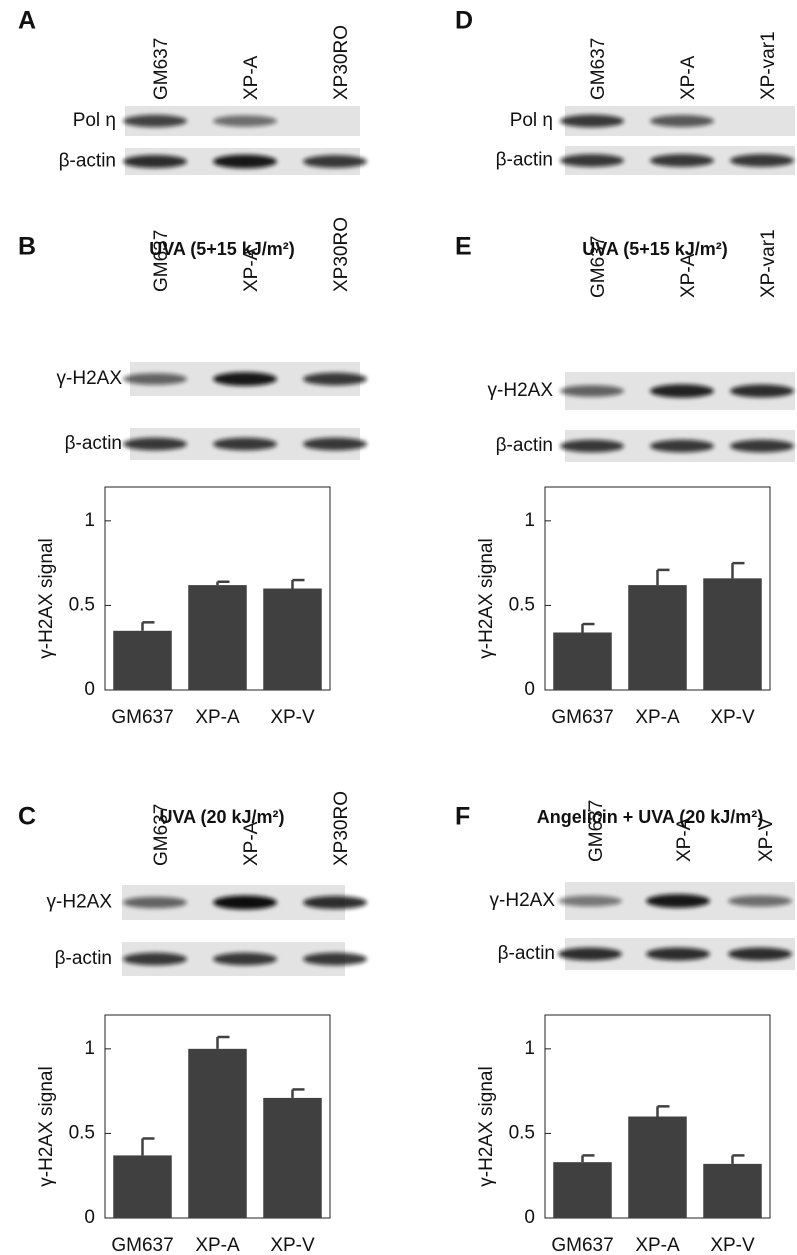 The height and width of the screenshot is (1255, 797). I want to click on x-tick-label: XP-V, so click(732, 717).